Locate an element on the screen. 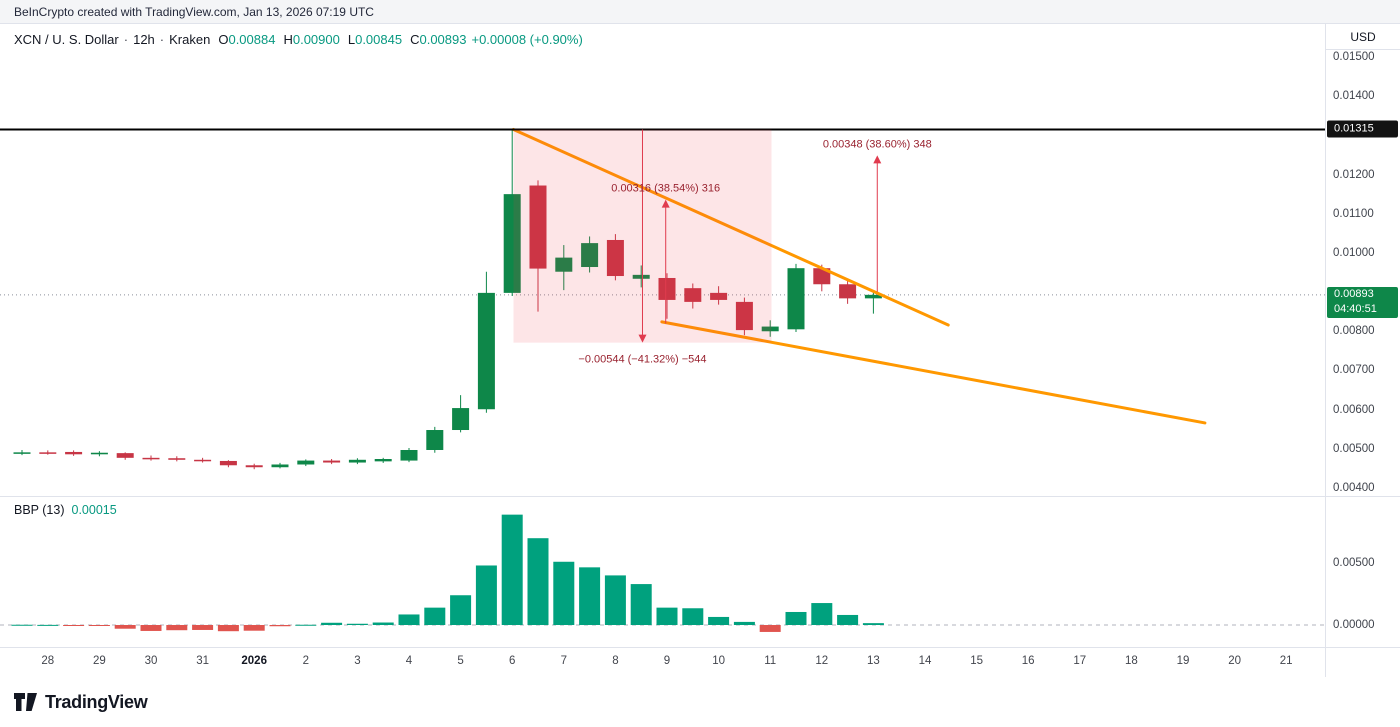 Image resolution: width=1400 pixels, height=727 pixels. time-tick-label: 13 is located at coordinates (873, 661).